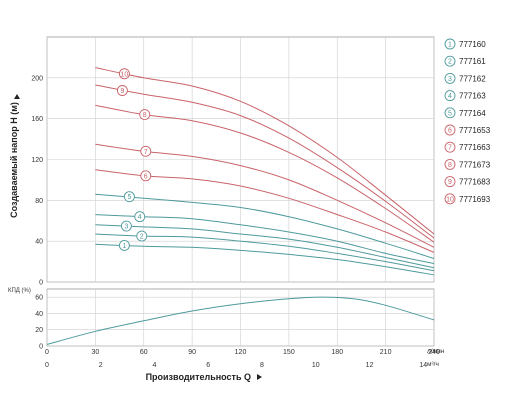 Image resolution: width=512 pixels, height=417 pixels. I want to click on curve-marker-label-8: 8, so click(145, 115).